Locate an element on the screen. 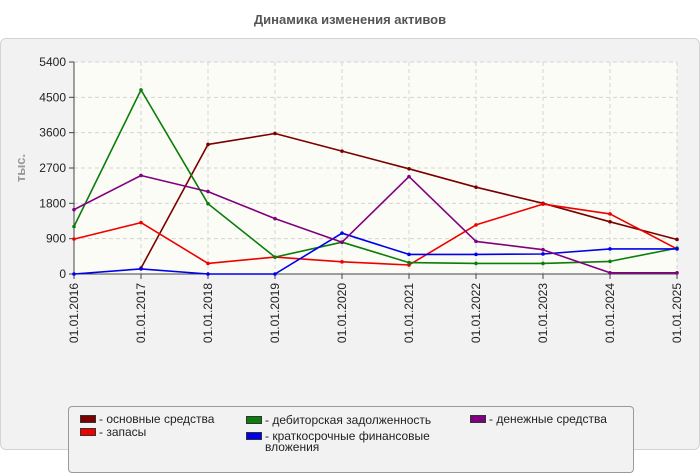 The height and width of the screenshot is (473, 700). x-tick-label: 01.01.2025 is located at coordinates (677, 313).